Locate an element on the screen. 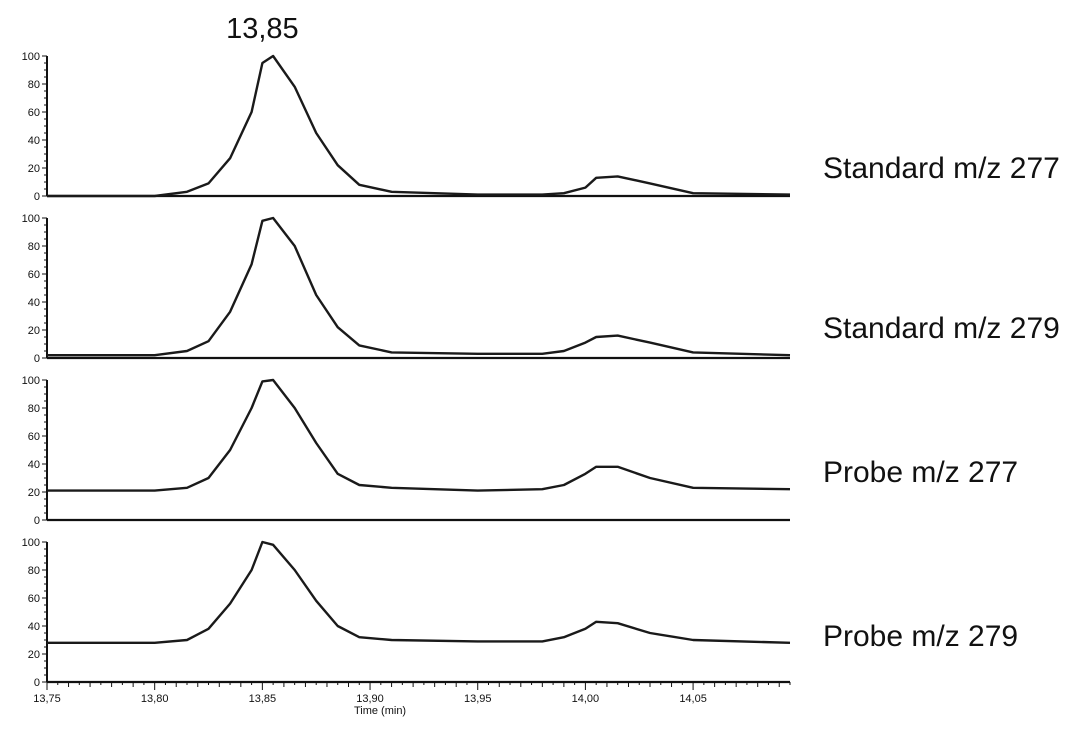 The width and height of the screenshot is (1079, 731). series-label: Probe m/z 277 is located at coordinates (920, 472).